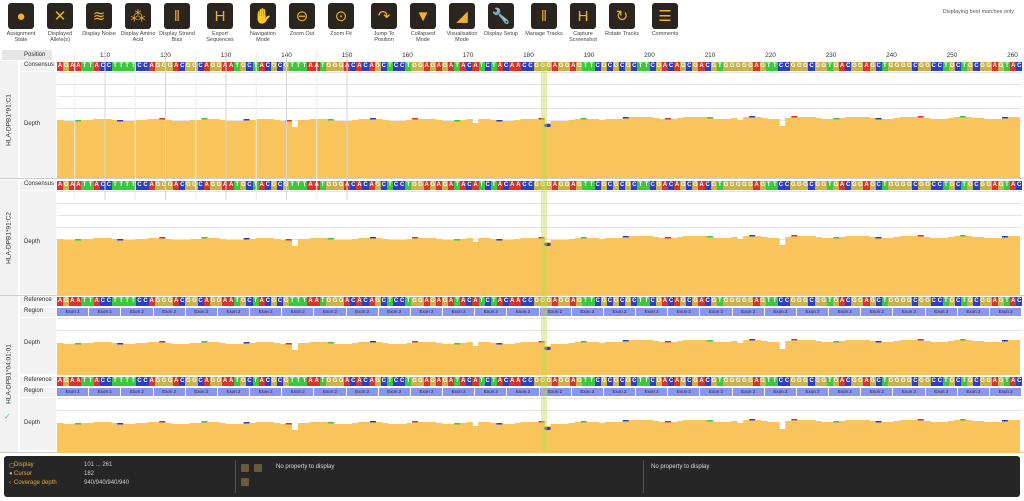  Describe the element at coordinates (665, 24) in the screenshot. I see `toolbar-button-comments: ☰ Comments` at that location.